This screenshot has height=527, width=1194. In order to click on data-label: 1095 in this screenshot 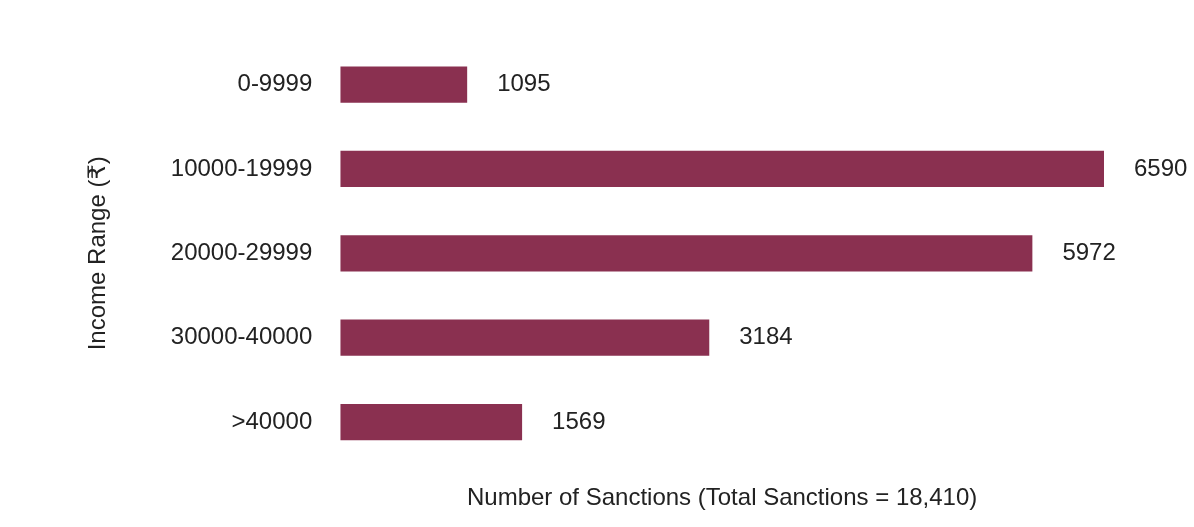, I will do `click(524, 83)`.